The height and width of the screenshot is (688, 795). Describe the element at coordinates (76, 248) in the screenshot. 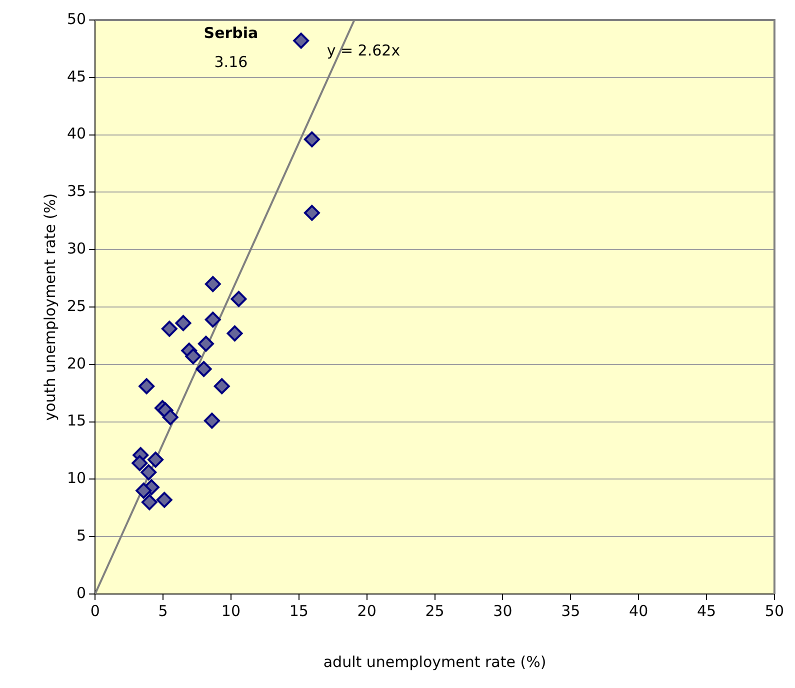

I see `y-tick-label: 30` at that location.